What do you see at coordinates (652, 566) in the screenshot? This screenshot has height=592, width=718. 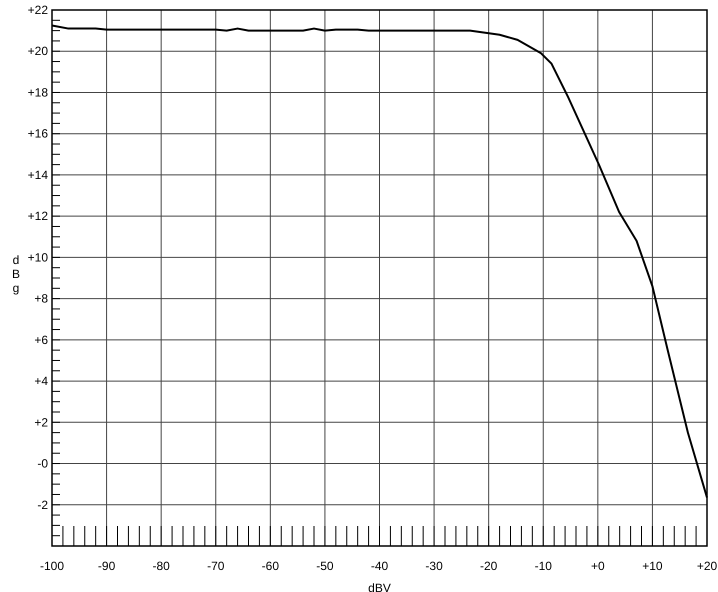 I see `x-tick-label: +10` at bounding box center [652, 566].